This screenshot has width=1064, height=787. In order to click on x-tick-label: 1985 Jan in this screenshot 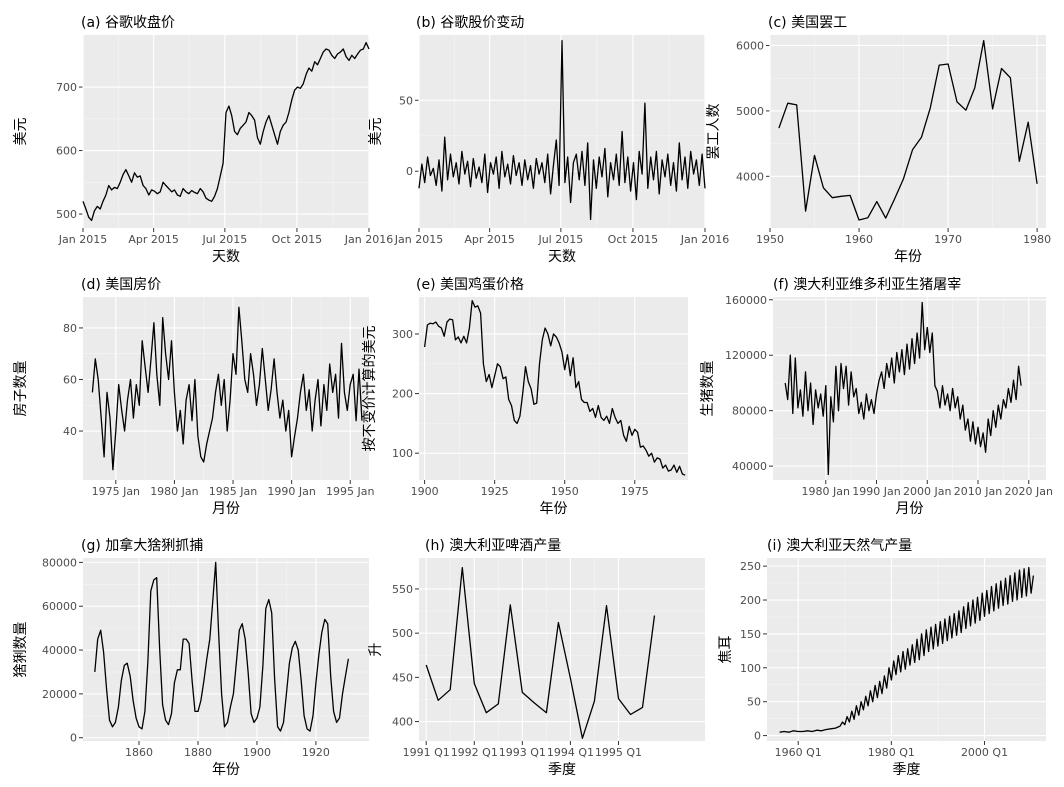, I will do `click(233, 491)`.